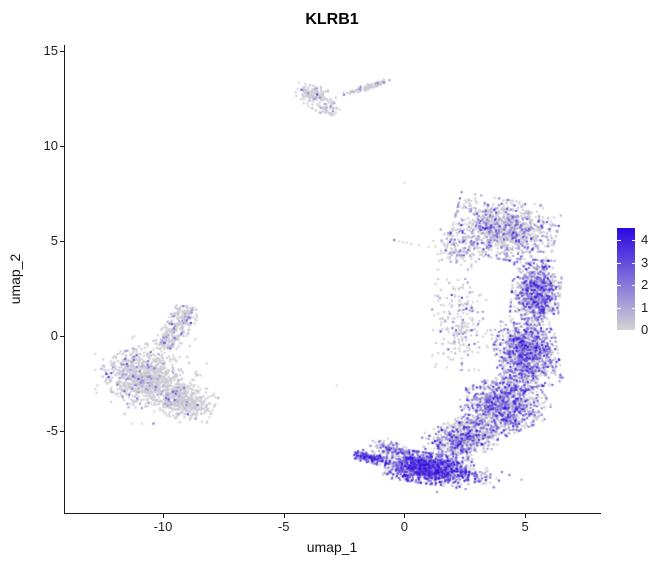  I want to click on colorbar-tick-label: 0, so click(645, 329).